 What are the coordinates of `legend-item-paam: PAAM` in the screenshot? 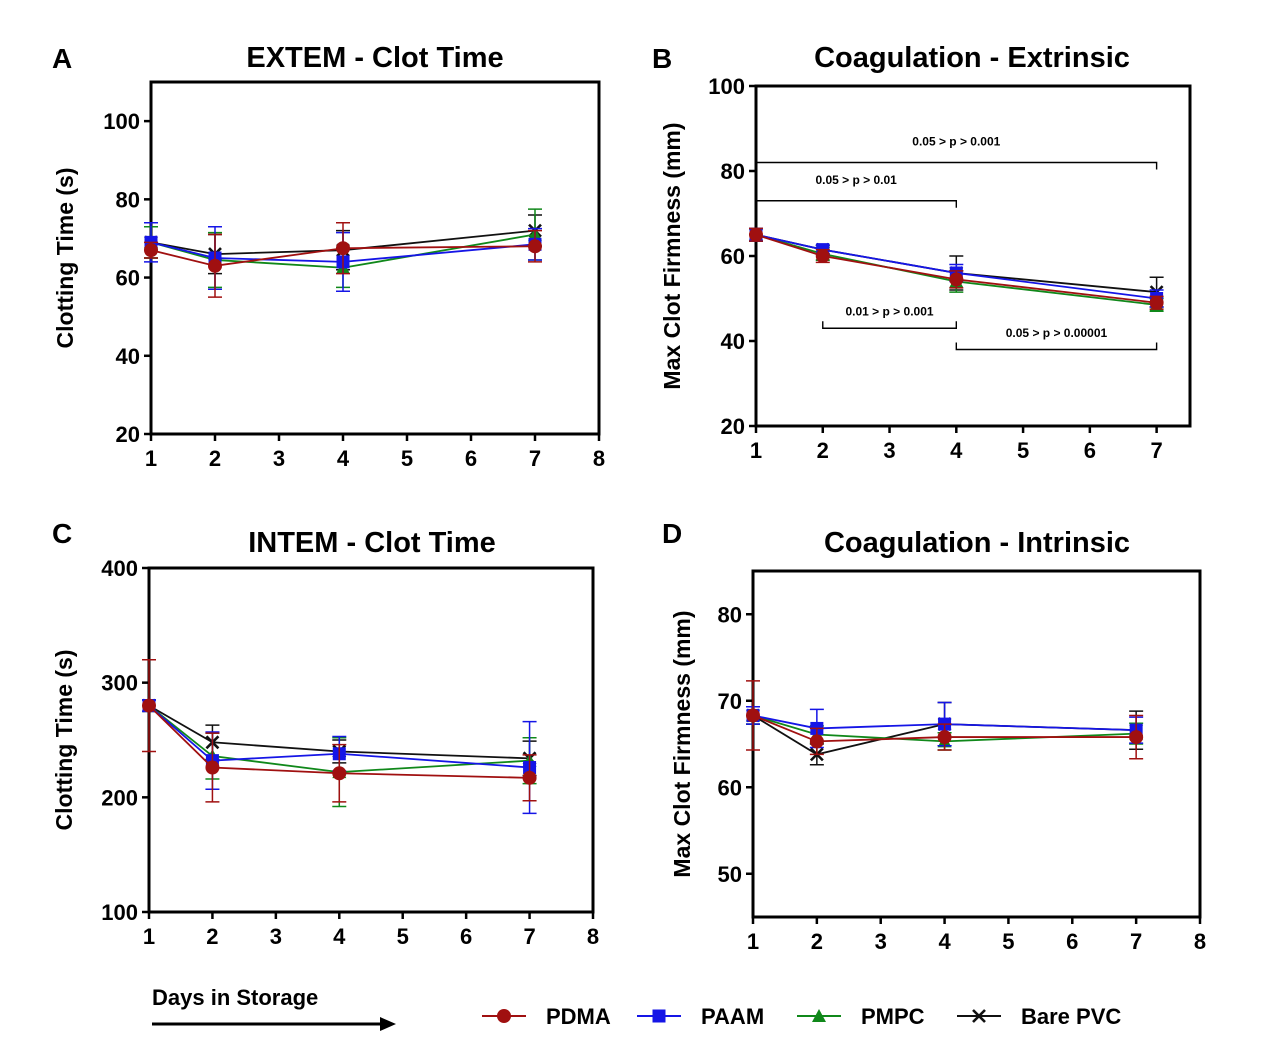 It's located at (700, 1016).